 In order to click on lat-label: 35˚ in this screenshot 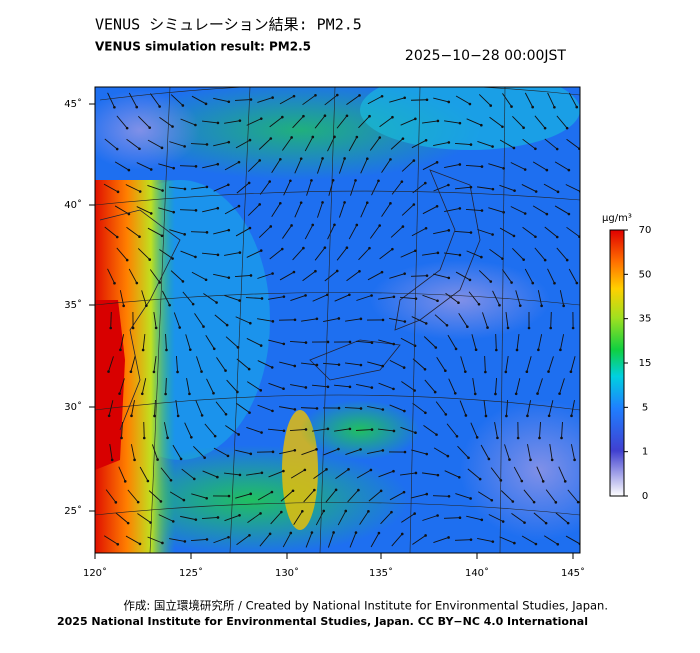, I will do `click(73, 305)`.